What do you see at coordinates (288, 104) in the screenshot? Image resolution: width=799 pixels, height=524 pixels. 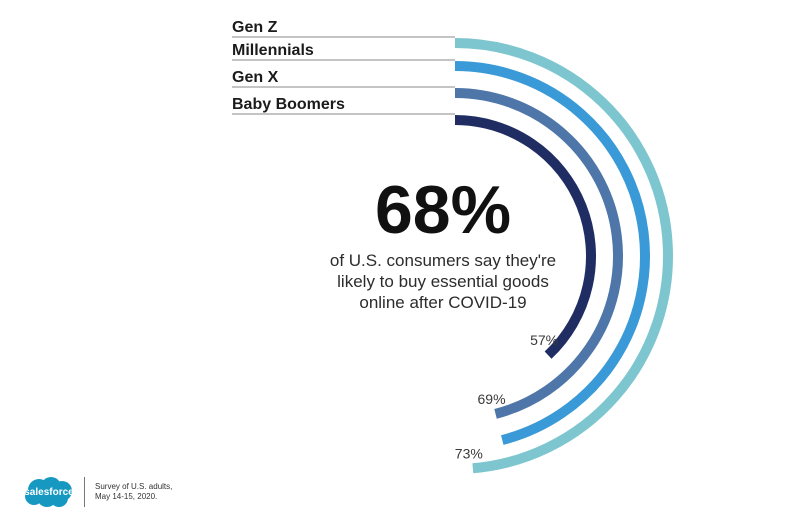 I see `series-label: Baby Boomers` at bounding box center [288, 104].